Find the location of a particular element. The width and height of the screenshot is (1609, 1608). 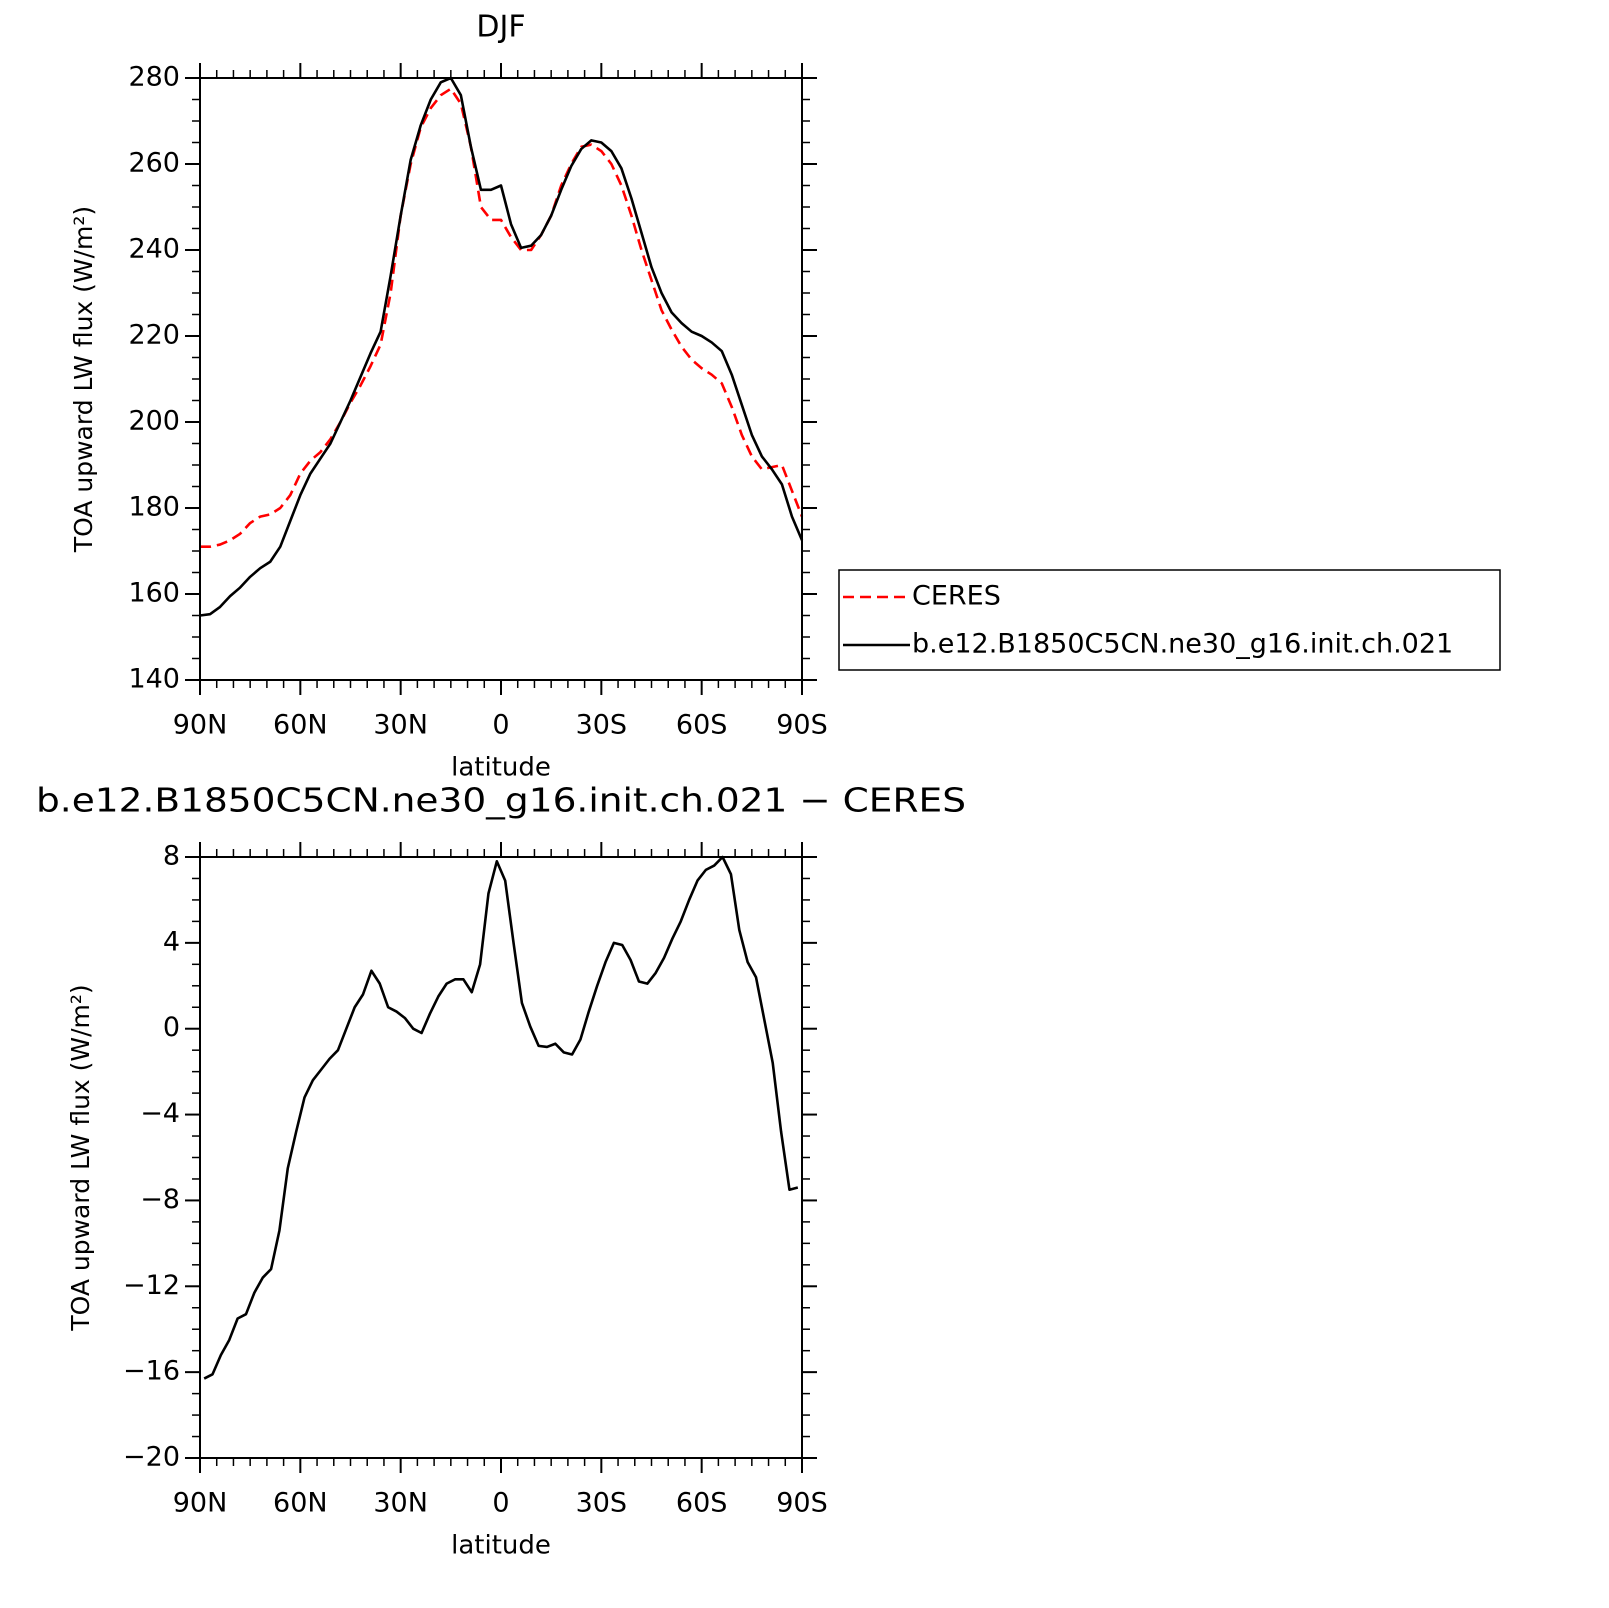

y-tick-label: −8 is located at coordinates (160, 1199).